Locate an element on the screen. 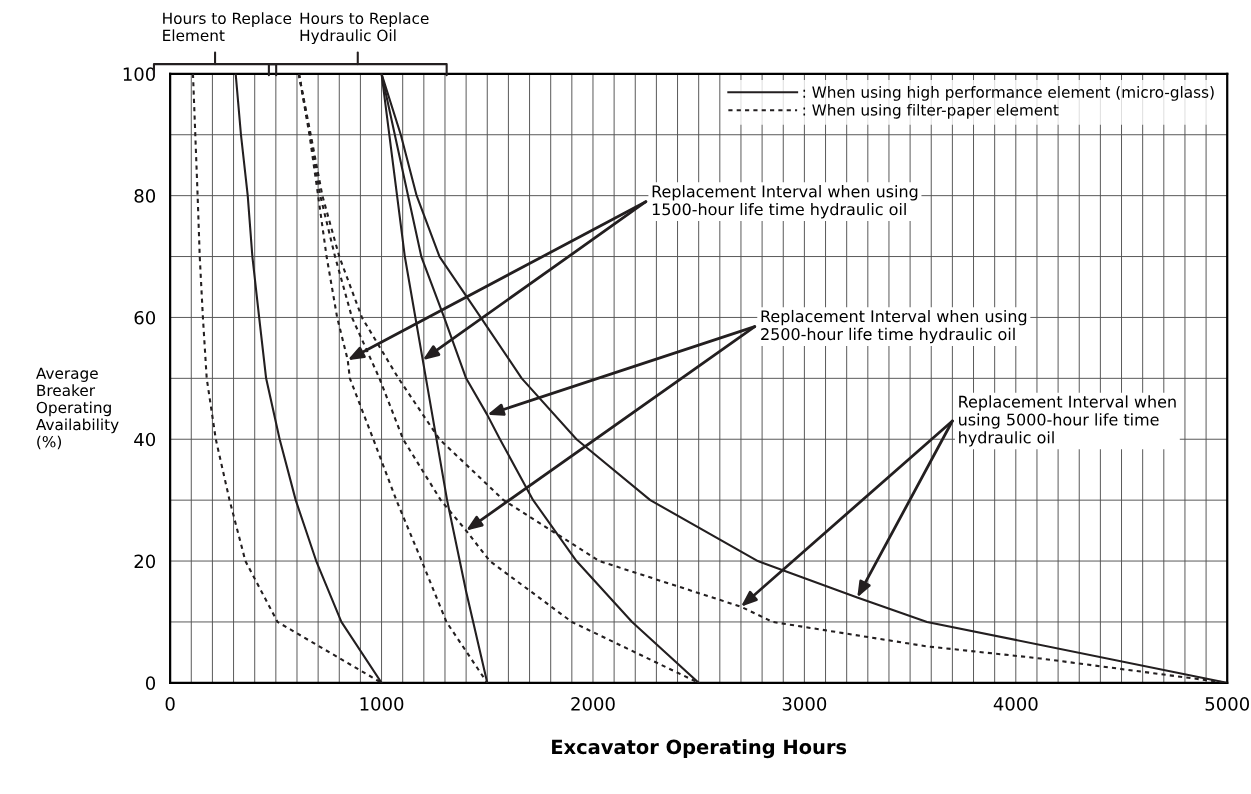 Image resolution: width=1251 pixels, height=794 pixels. annotation: Replacement Interval when using 1500-hour life time hydraulic oil is located at coordinates (785, 202).